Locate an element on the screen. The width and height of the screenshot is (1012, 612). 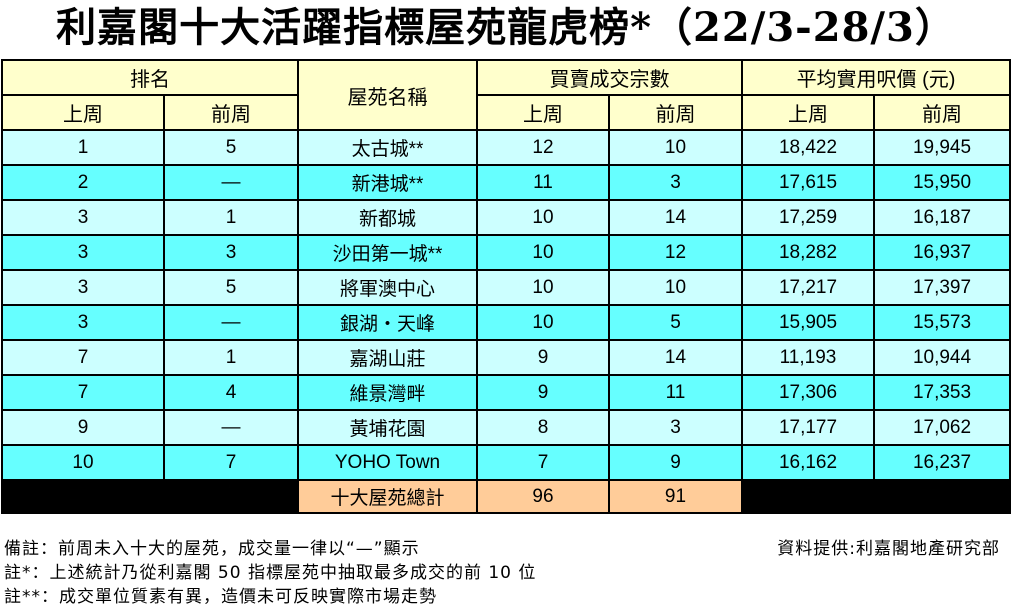
price-prev-week: 16,937 is located at coordinates (942, 252).